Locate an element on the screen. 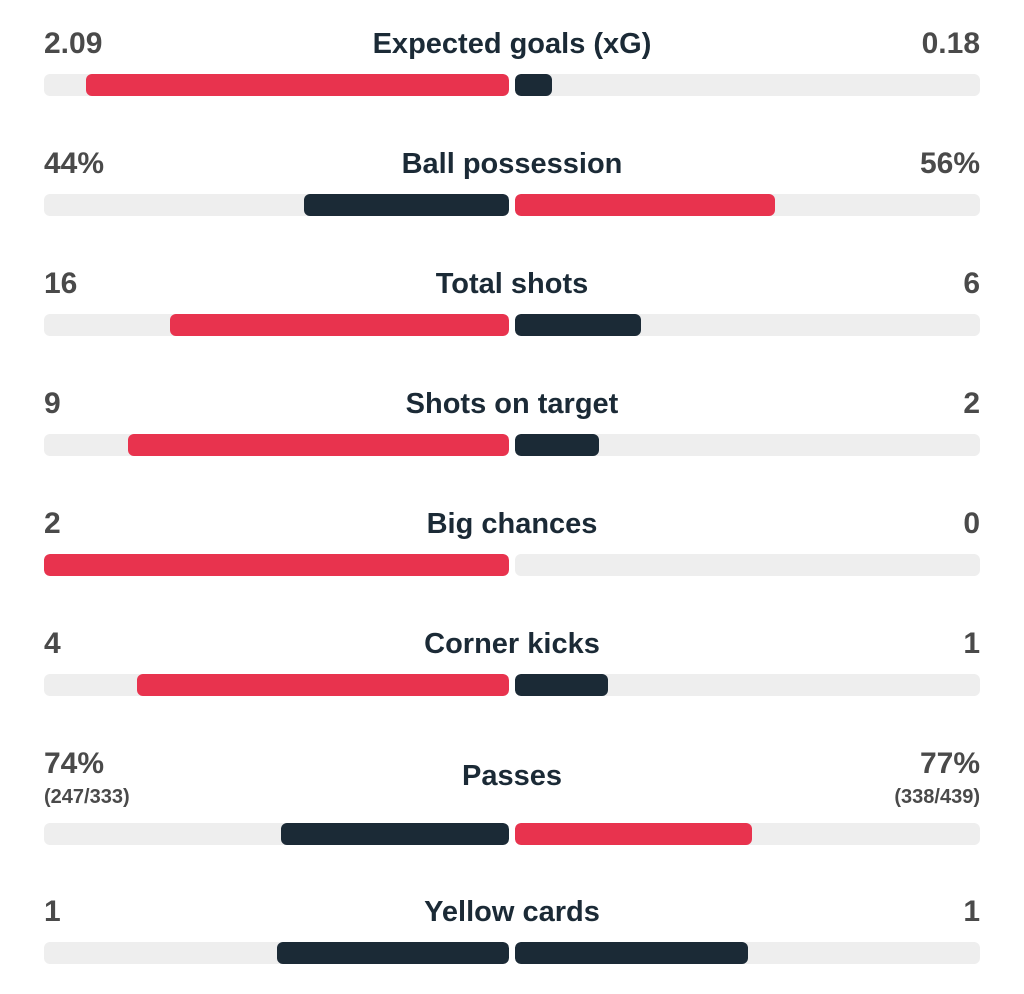  home-value: 2 is located at coordinates (52, 523).